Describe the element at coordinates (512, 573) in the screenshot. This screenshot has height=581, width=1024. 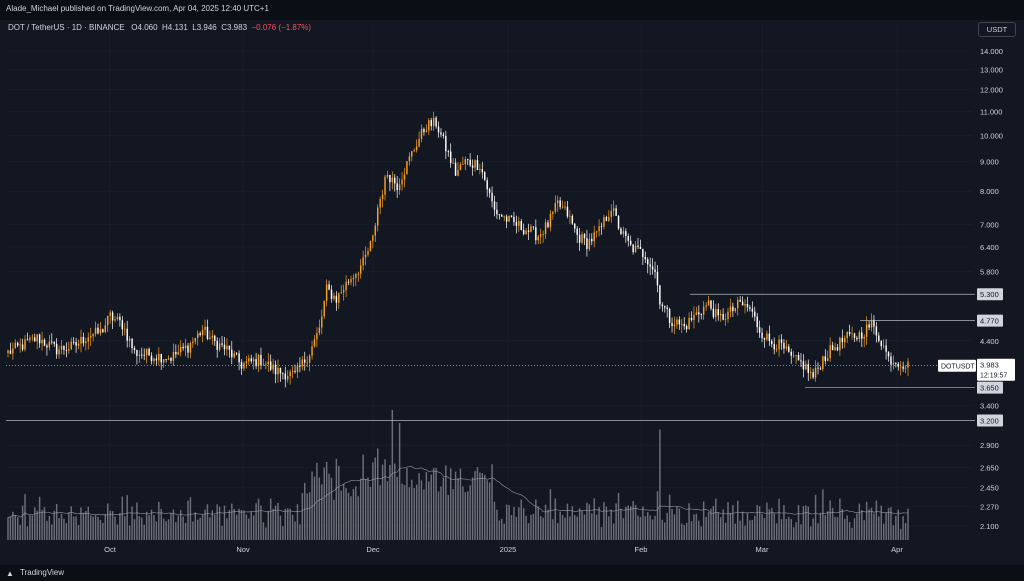
I see `footer-bar: ▲ TradingView` at that location.